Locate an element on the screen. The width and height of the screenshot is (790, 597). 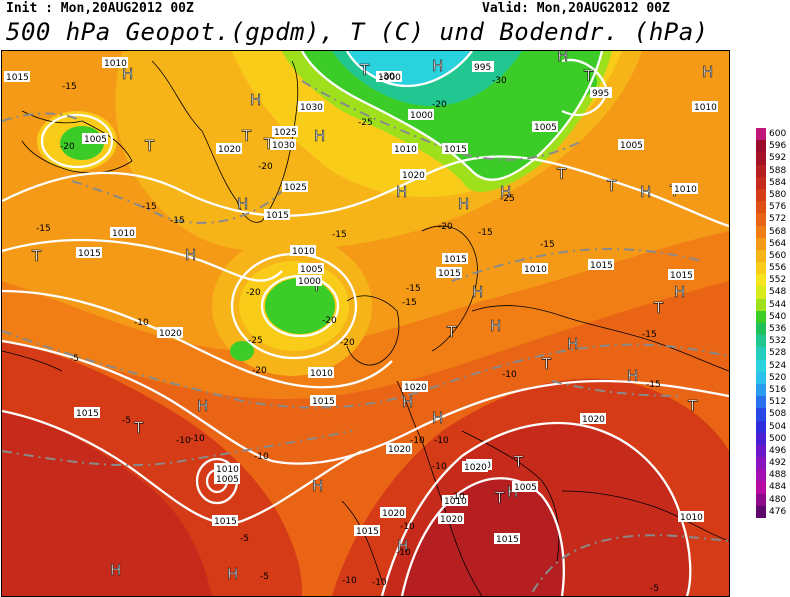
legend-label: 588 is located at coordinates (778, 170).